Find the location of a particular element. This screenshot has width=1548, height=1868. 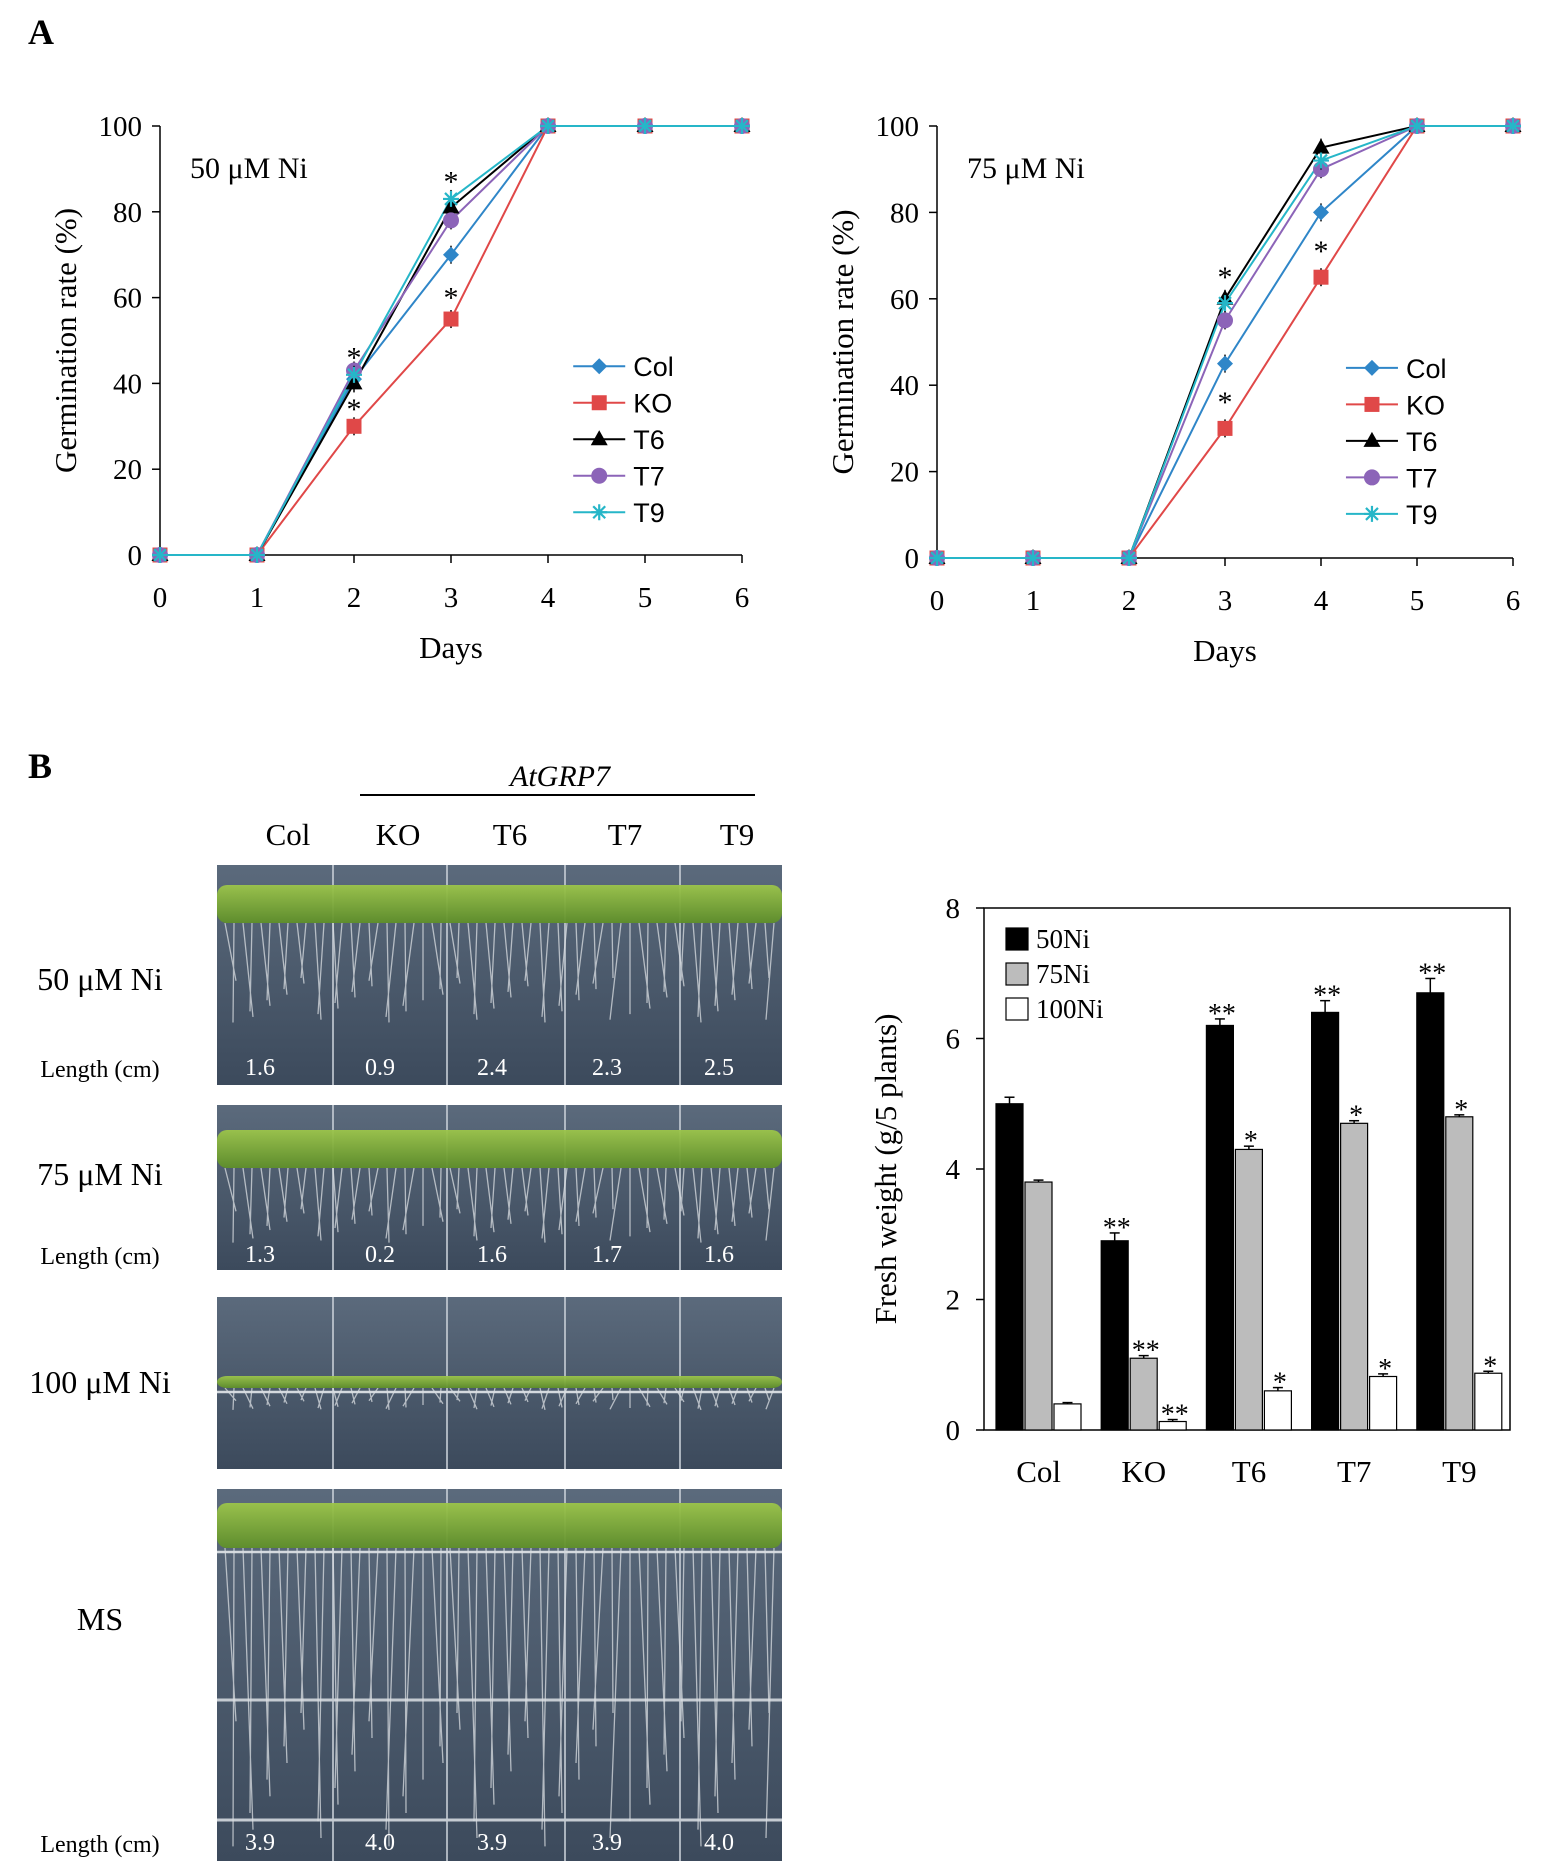

y-tick-label: 60 is located at coordinates (127, 299).